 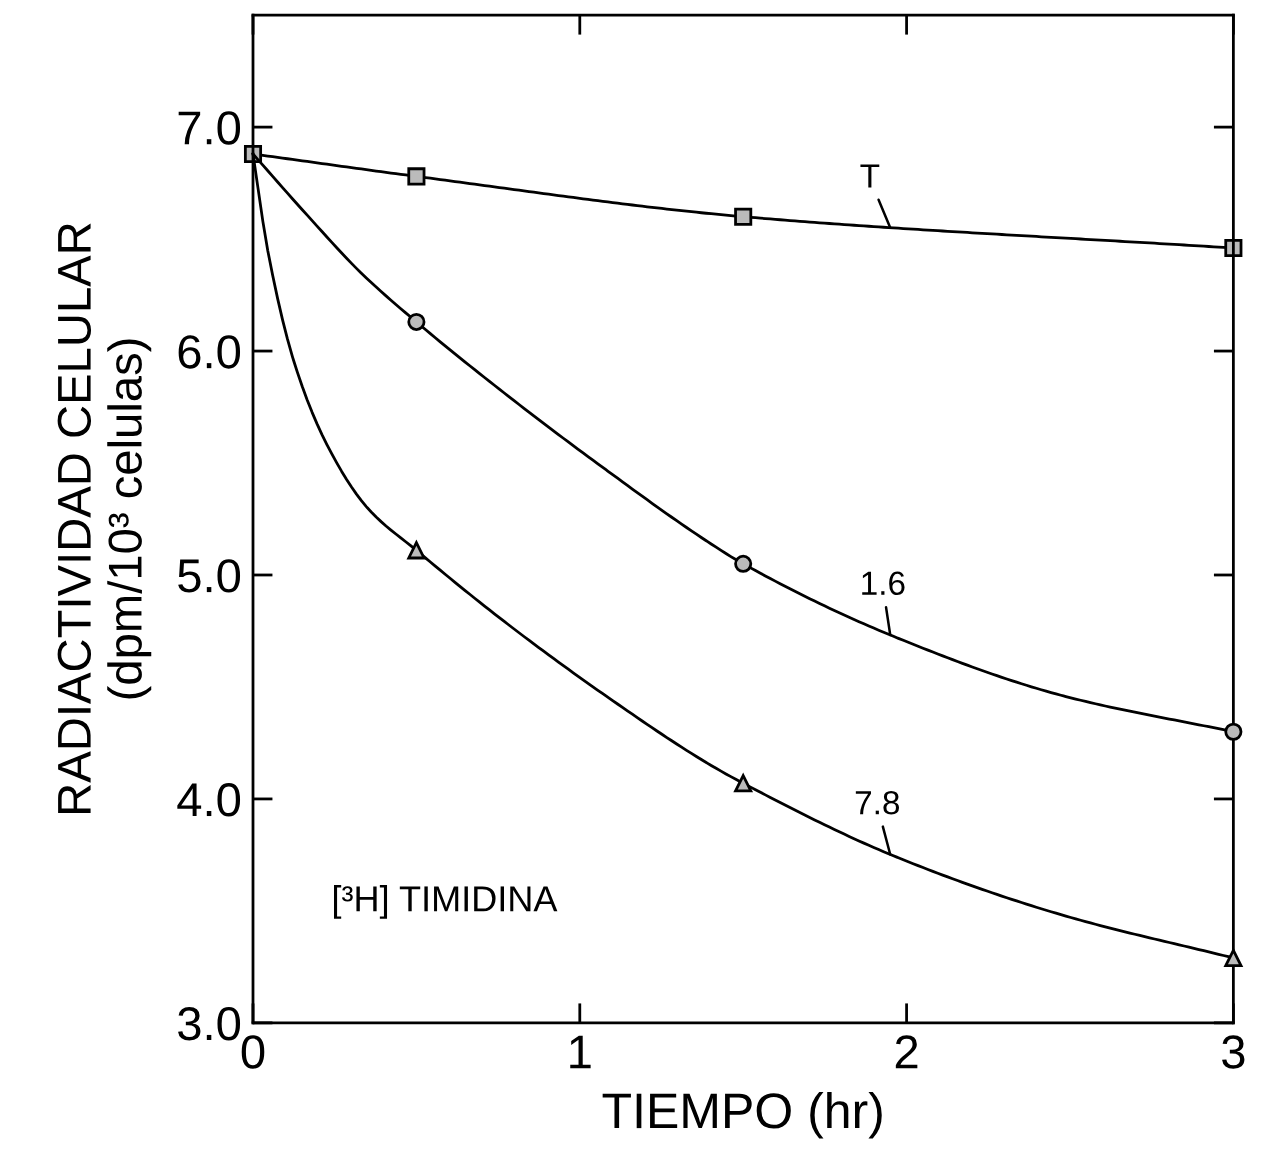 I want to click on series-label: 1.6, so click(x=883, y=583).